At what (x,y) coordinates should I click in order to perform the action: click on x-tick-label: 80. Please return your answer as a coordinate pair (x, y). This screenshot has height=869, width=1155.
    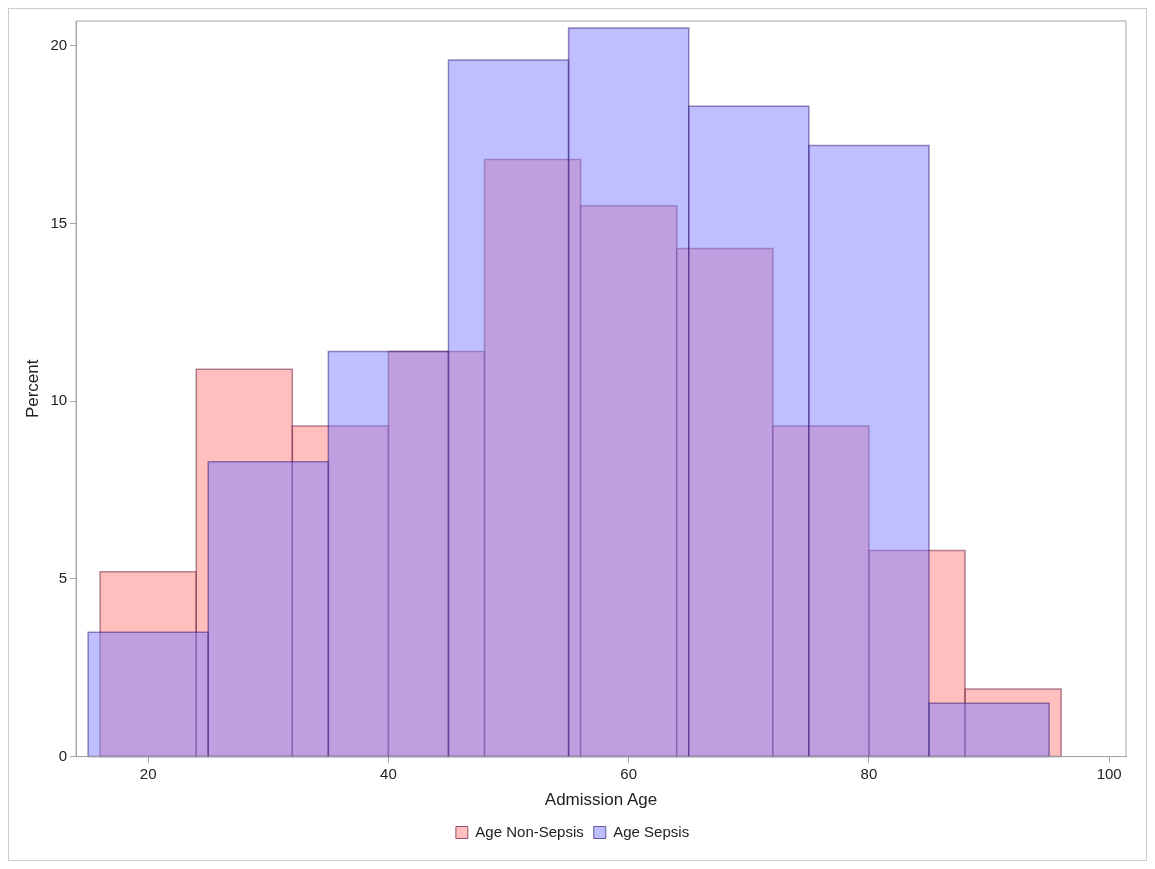
    Looking at the image, I should click on (869, 773).